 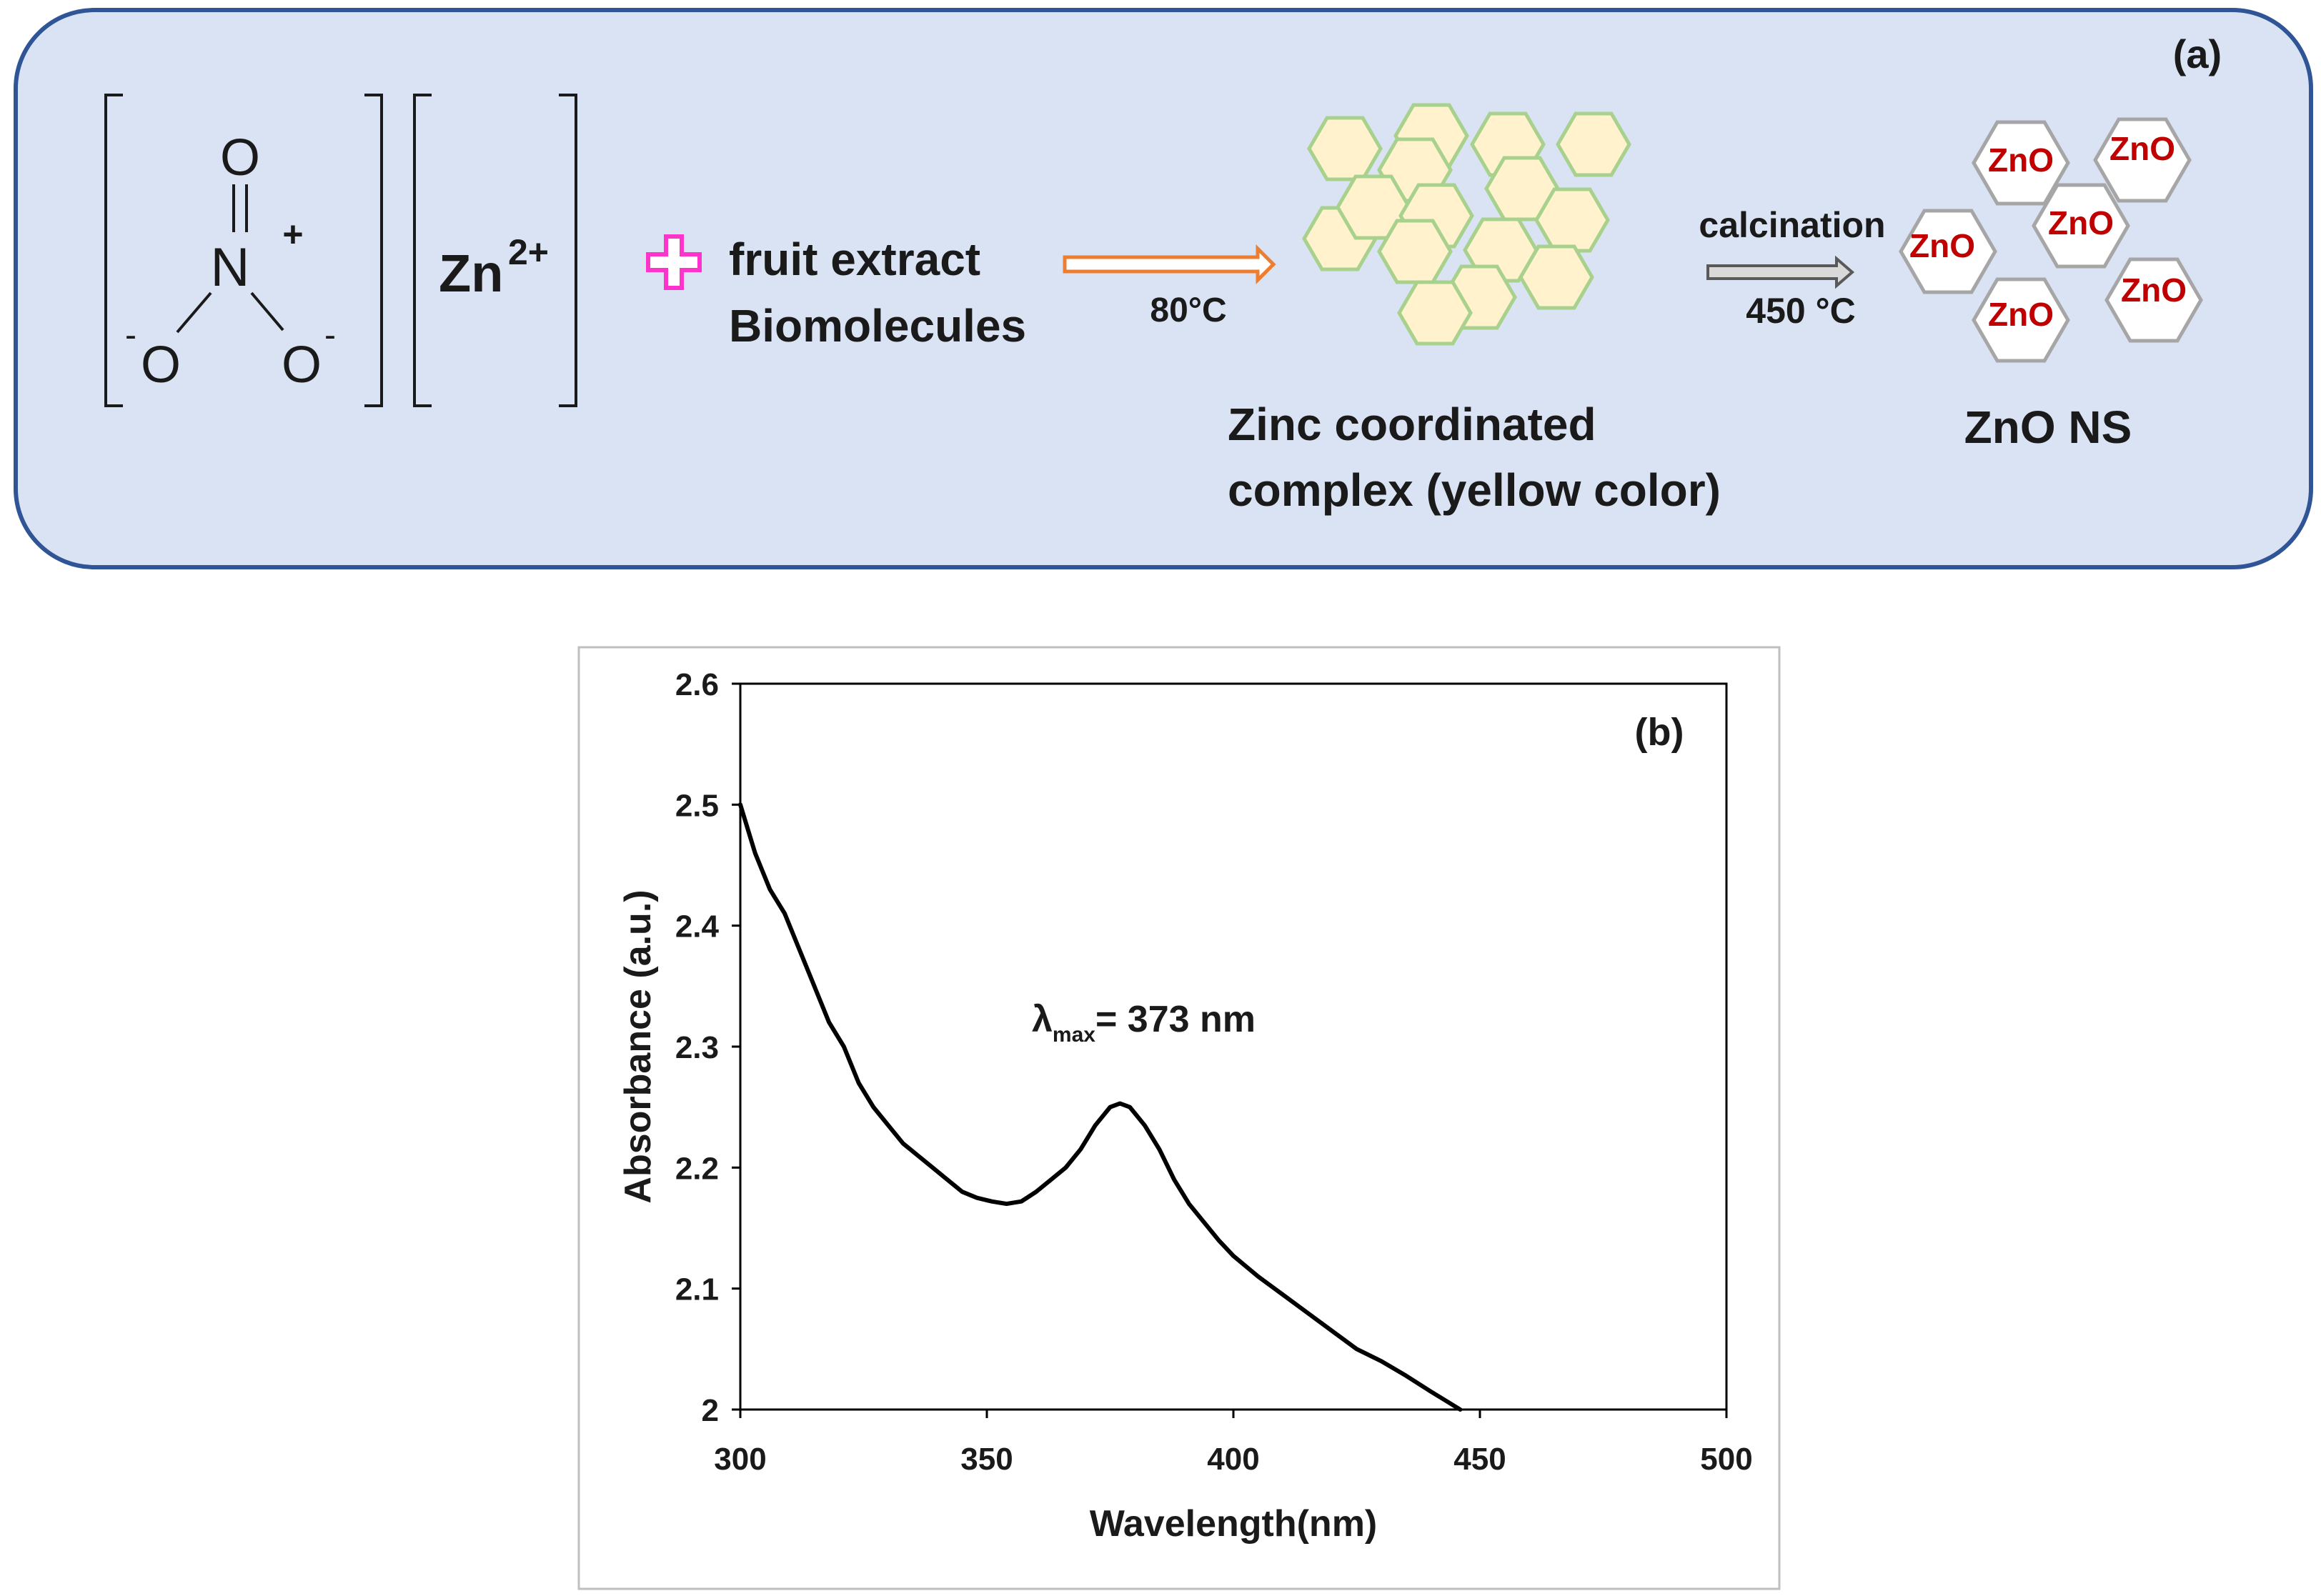 I want to click on complex-label-line-1: Zinc coordinated, so click(x=1412, y=424).